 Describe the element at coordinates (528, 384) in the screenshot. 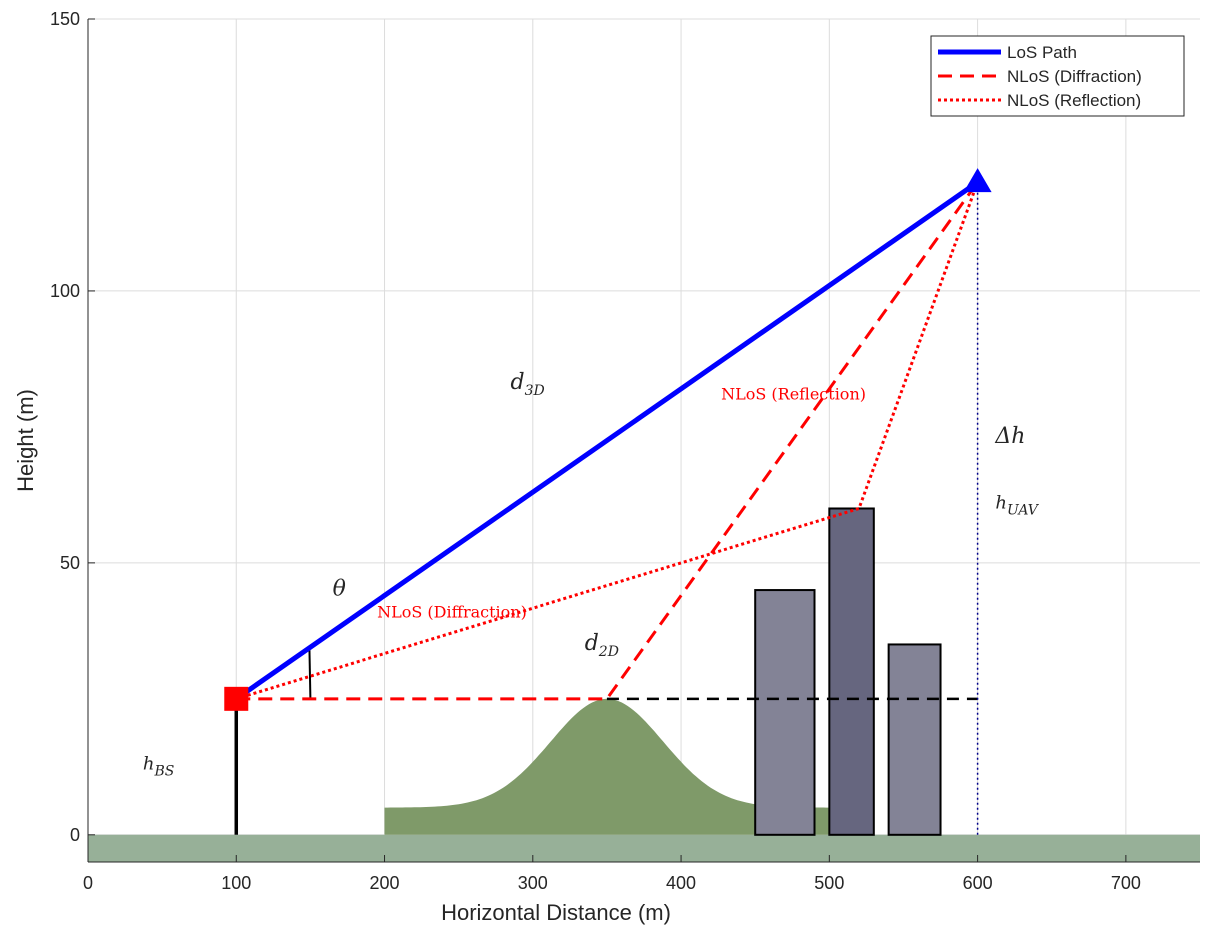

I see `annotation-d3d: d3D` at that location.